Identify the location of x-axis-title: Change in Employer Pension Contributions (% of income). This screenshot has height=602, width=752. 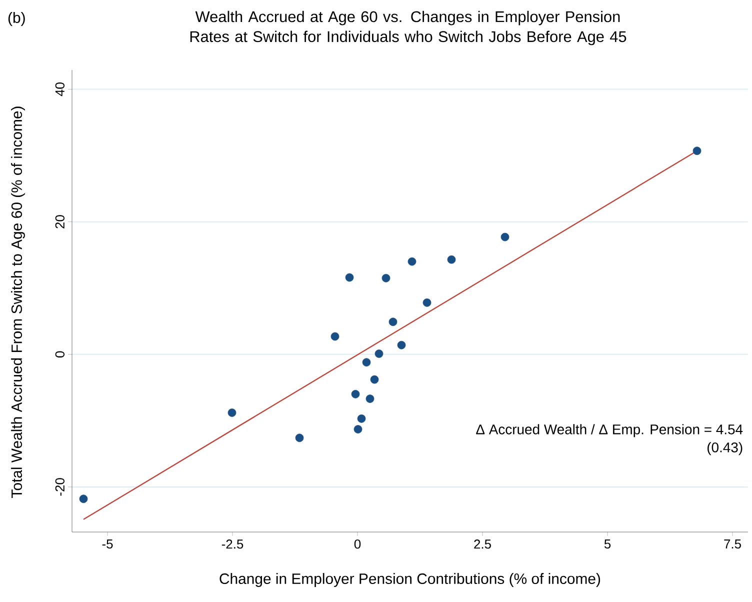
(410, 580).